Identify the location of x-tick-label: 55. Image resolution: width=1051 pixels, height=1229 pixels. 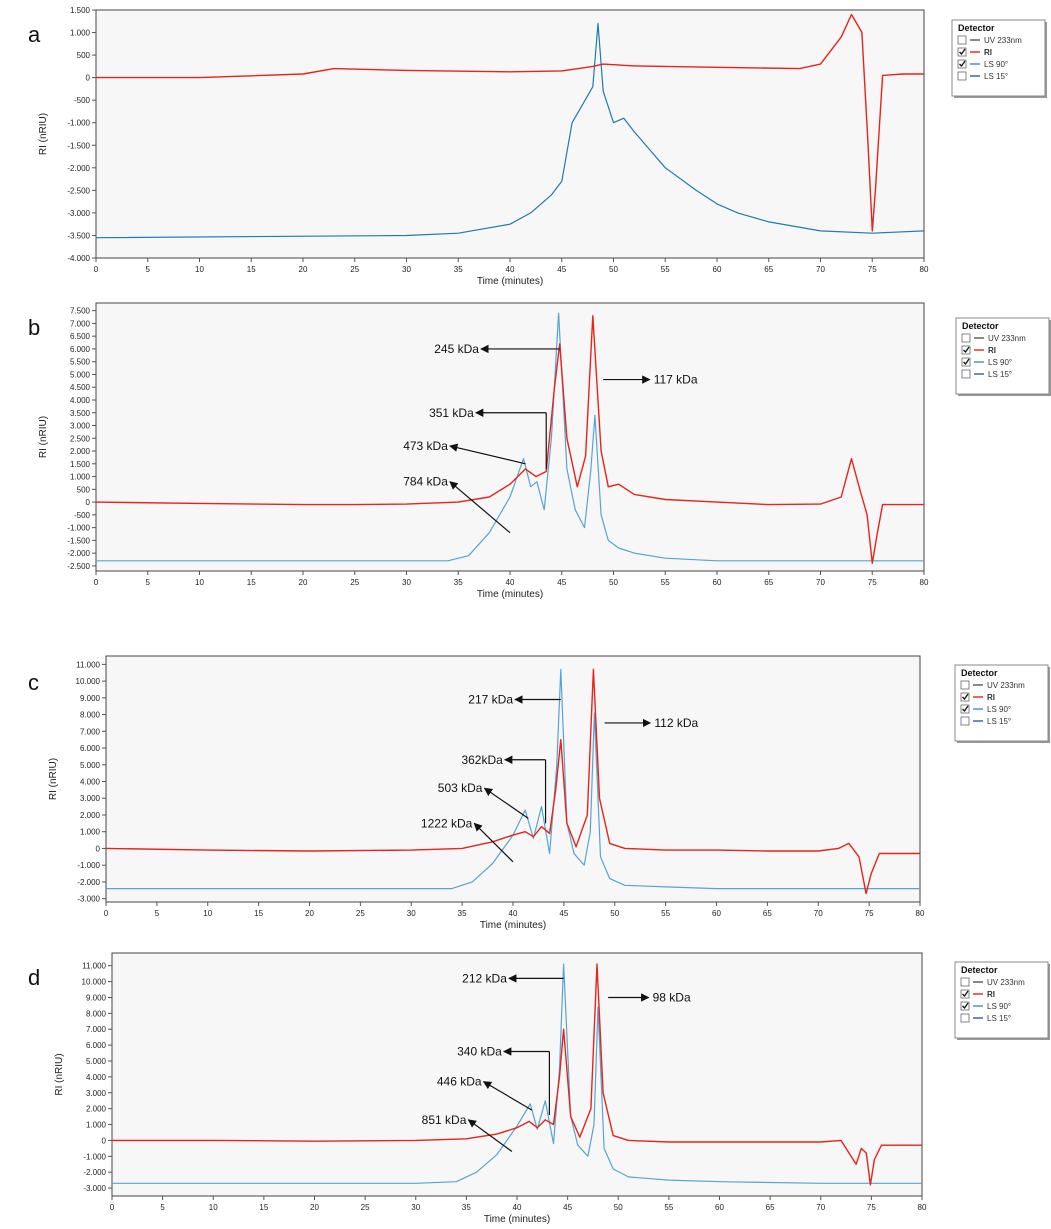
(665, 913).